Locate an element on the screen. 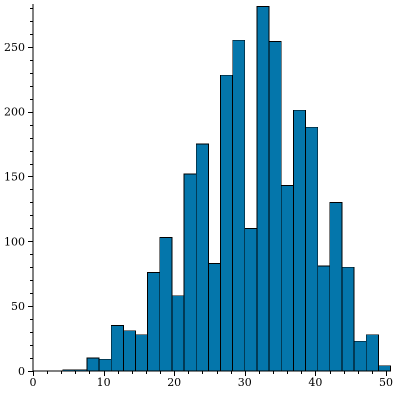 The width and height of the screenshot is (400, 400). x-tick-label: 10 is located at coordinates (104, 382).